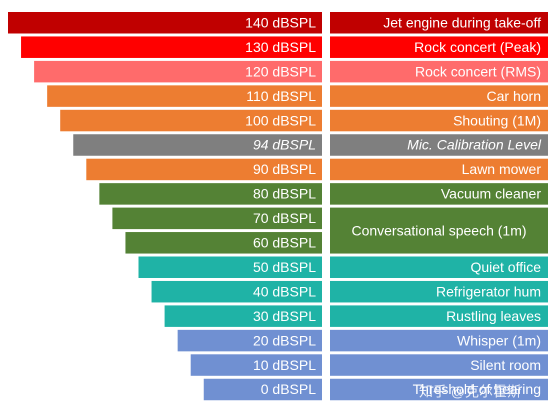 Image resolution: width=558 pixels, height=420 pixels. I want to click on source-label: Car horn, so click(514, 96).